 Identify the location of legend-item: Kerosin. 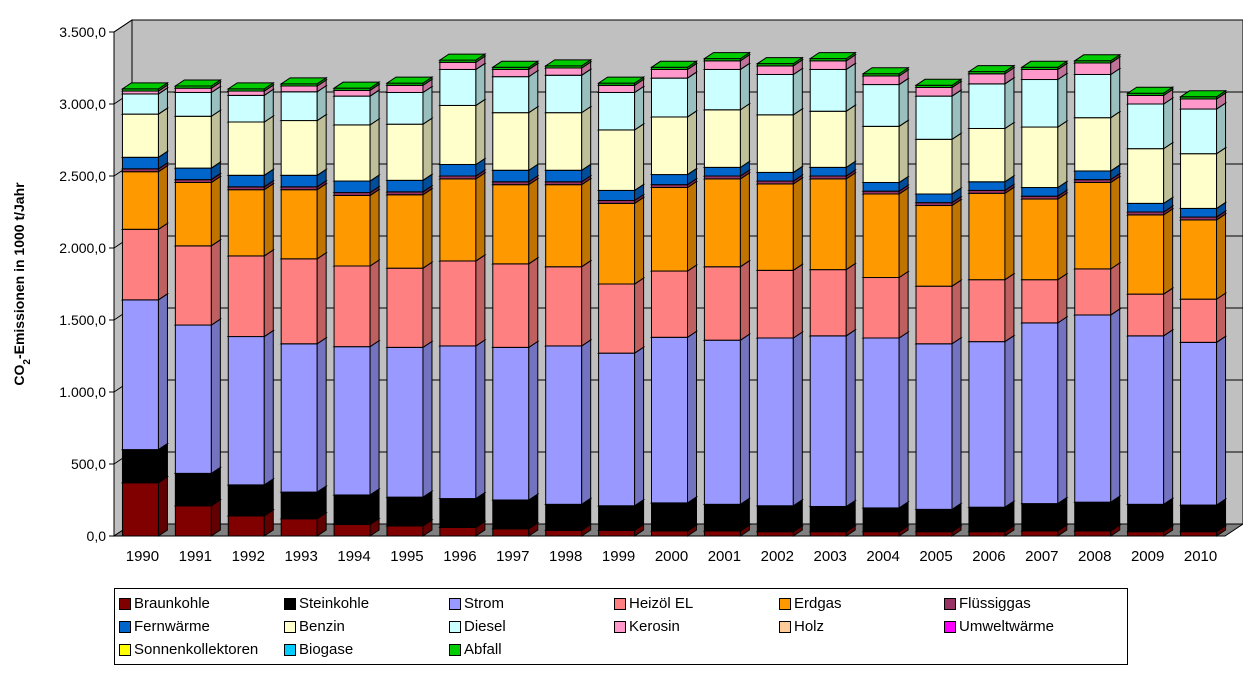
(696, 626).